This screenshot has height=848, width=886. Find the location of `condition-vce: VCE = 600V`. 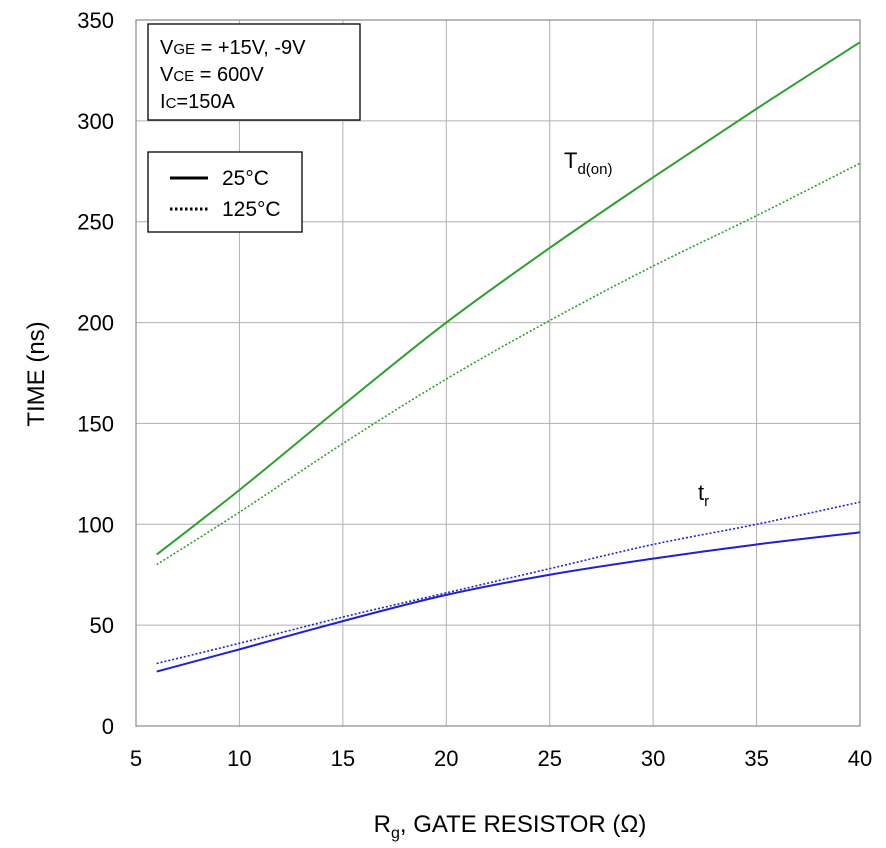

condition-vce: VCE = 600V is located at coordinates (212, 75).